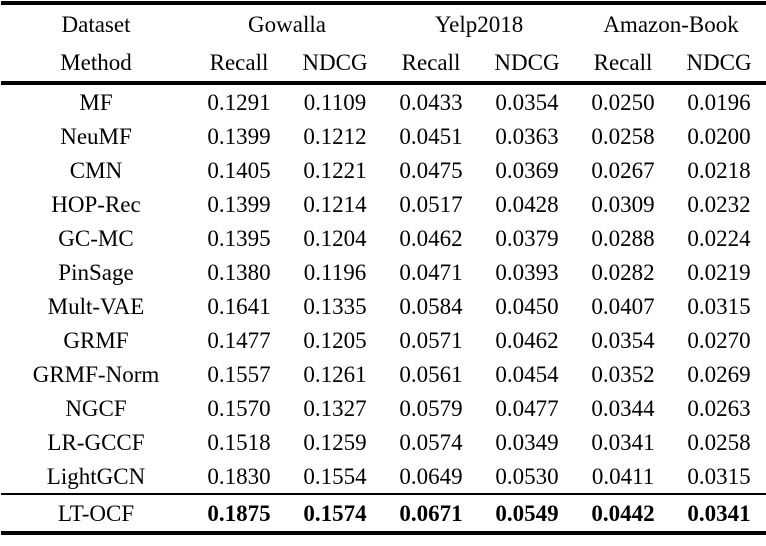  What do you see at coordinates (431, 408) in the screenshot?
I see `metric-value: 0.0579` at bounding box center [431, 408].